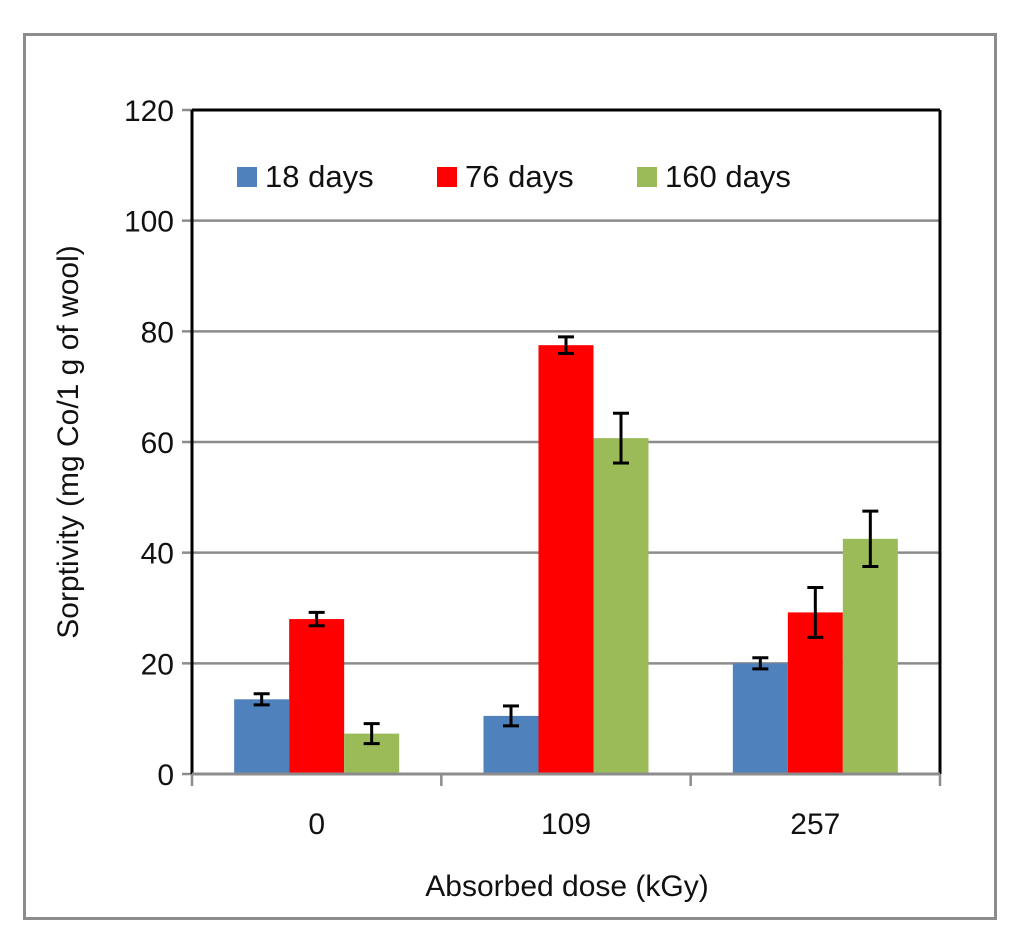 This screenshot has height=948, width=1025. I want to click on y-tick-label-40: 40, so click(157, 554).